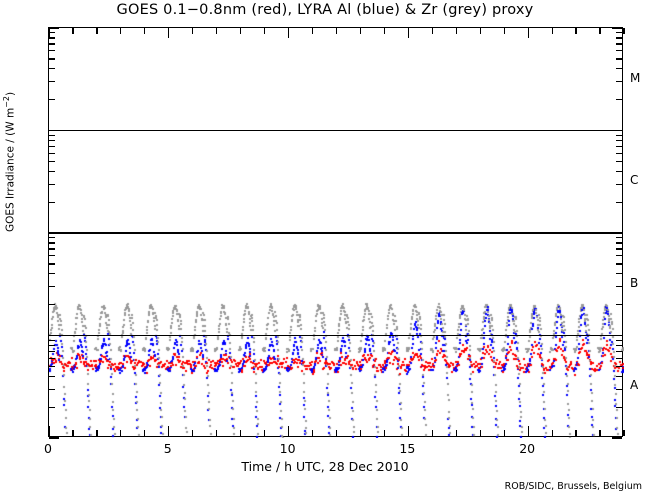 This screenshot has height=500, width=650. What do you see at coordinates (635, 77) in the screenshot?
I see `flare-class-label-M: M` at bounding box center [635, 77].